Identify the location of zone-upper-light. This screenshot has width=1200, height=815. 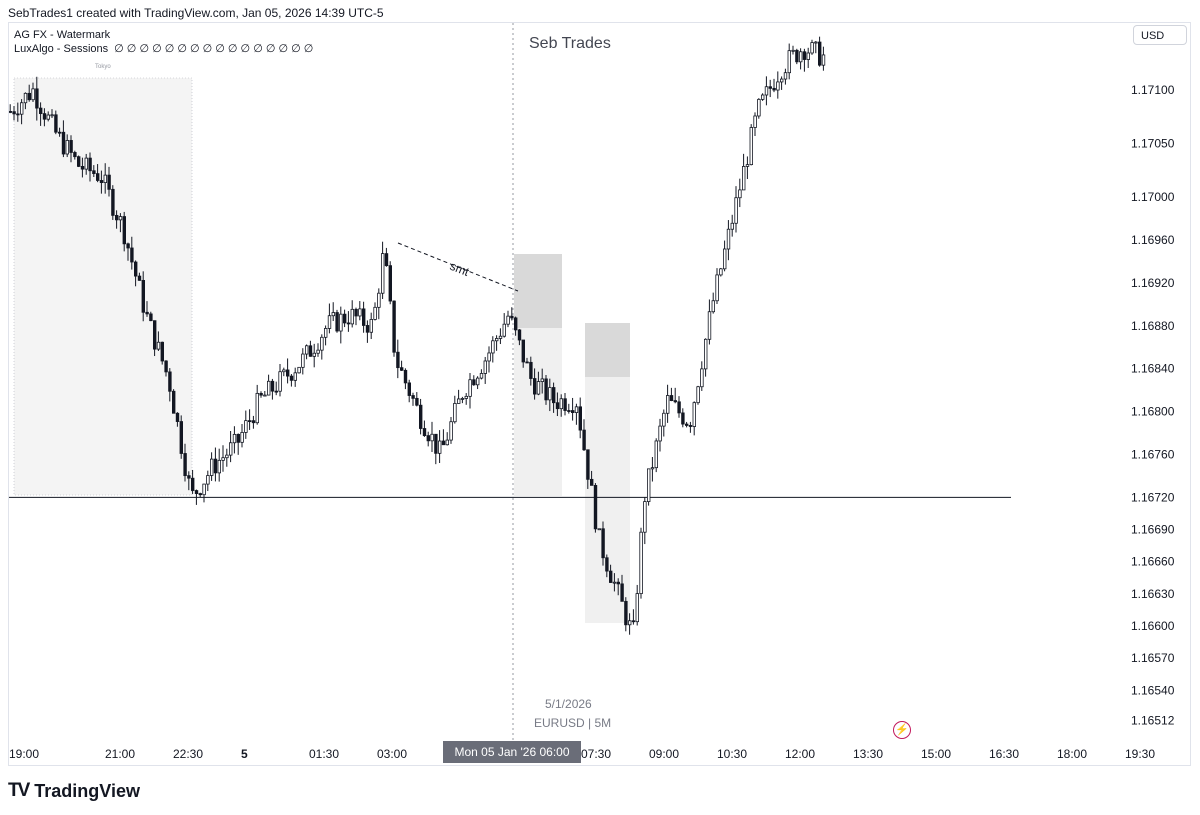
(538, 412).